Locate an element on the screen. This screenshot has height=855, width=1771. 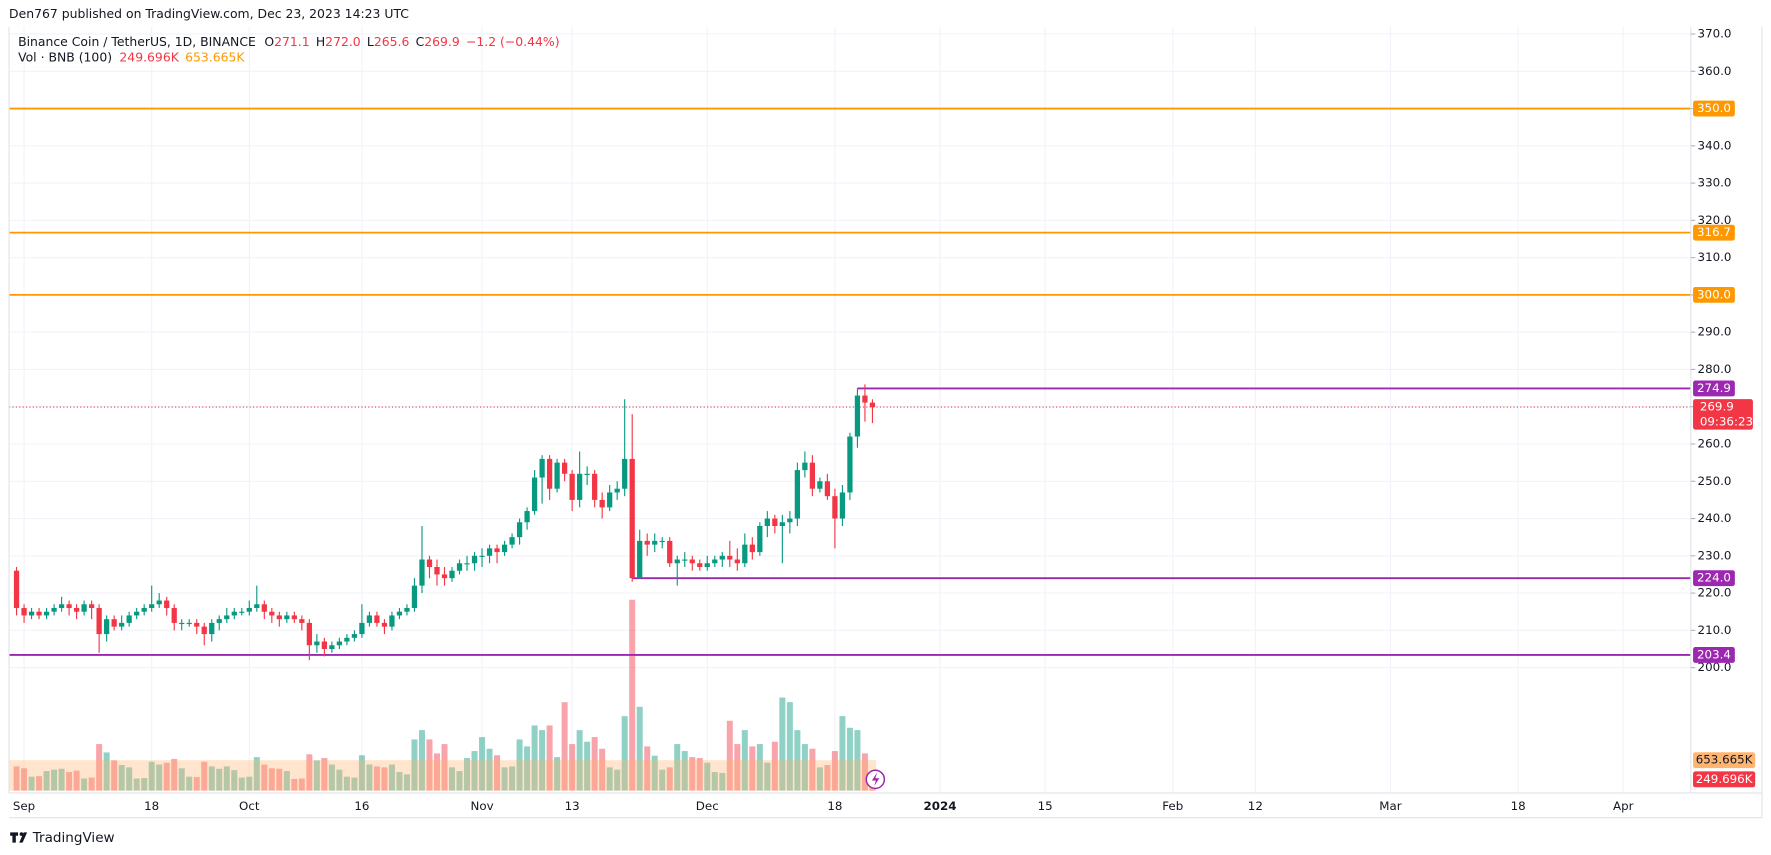
y-tick-label: 240.0 is located at coordinates (1715, 518).